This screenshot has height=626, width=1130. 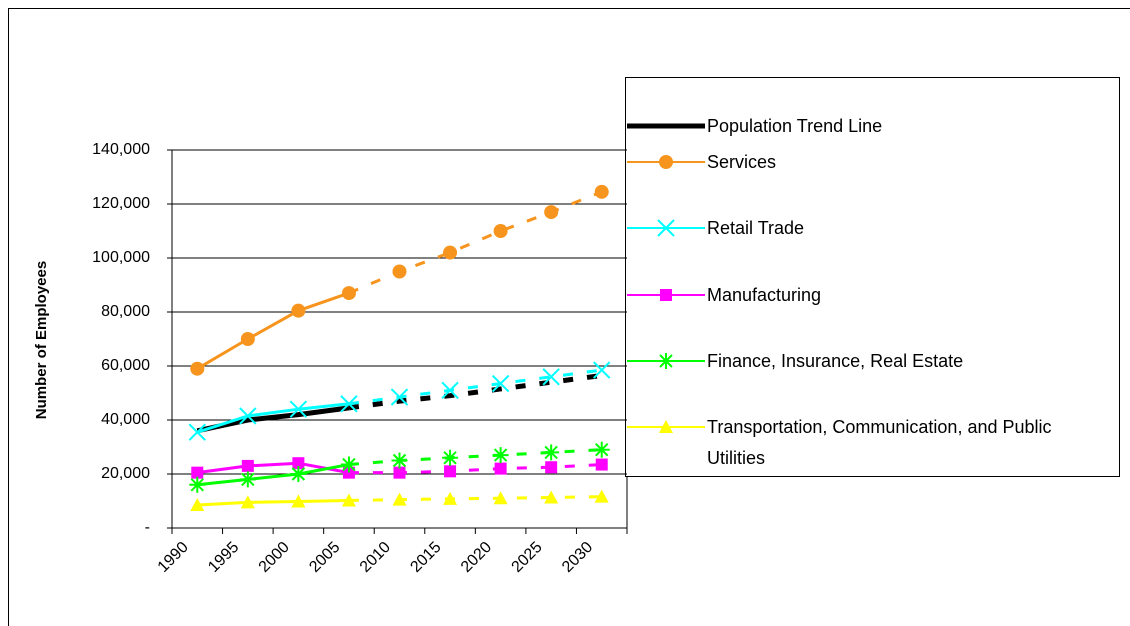 What do you see at coordinates (375, 557) in the screenshot?
I see `x-tick-label: 2010` at bounding box center [375, 557].